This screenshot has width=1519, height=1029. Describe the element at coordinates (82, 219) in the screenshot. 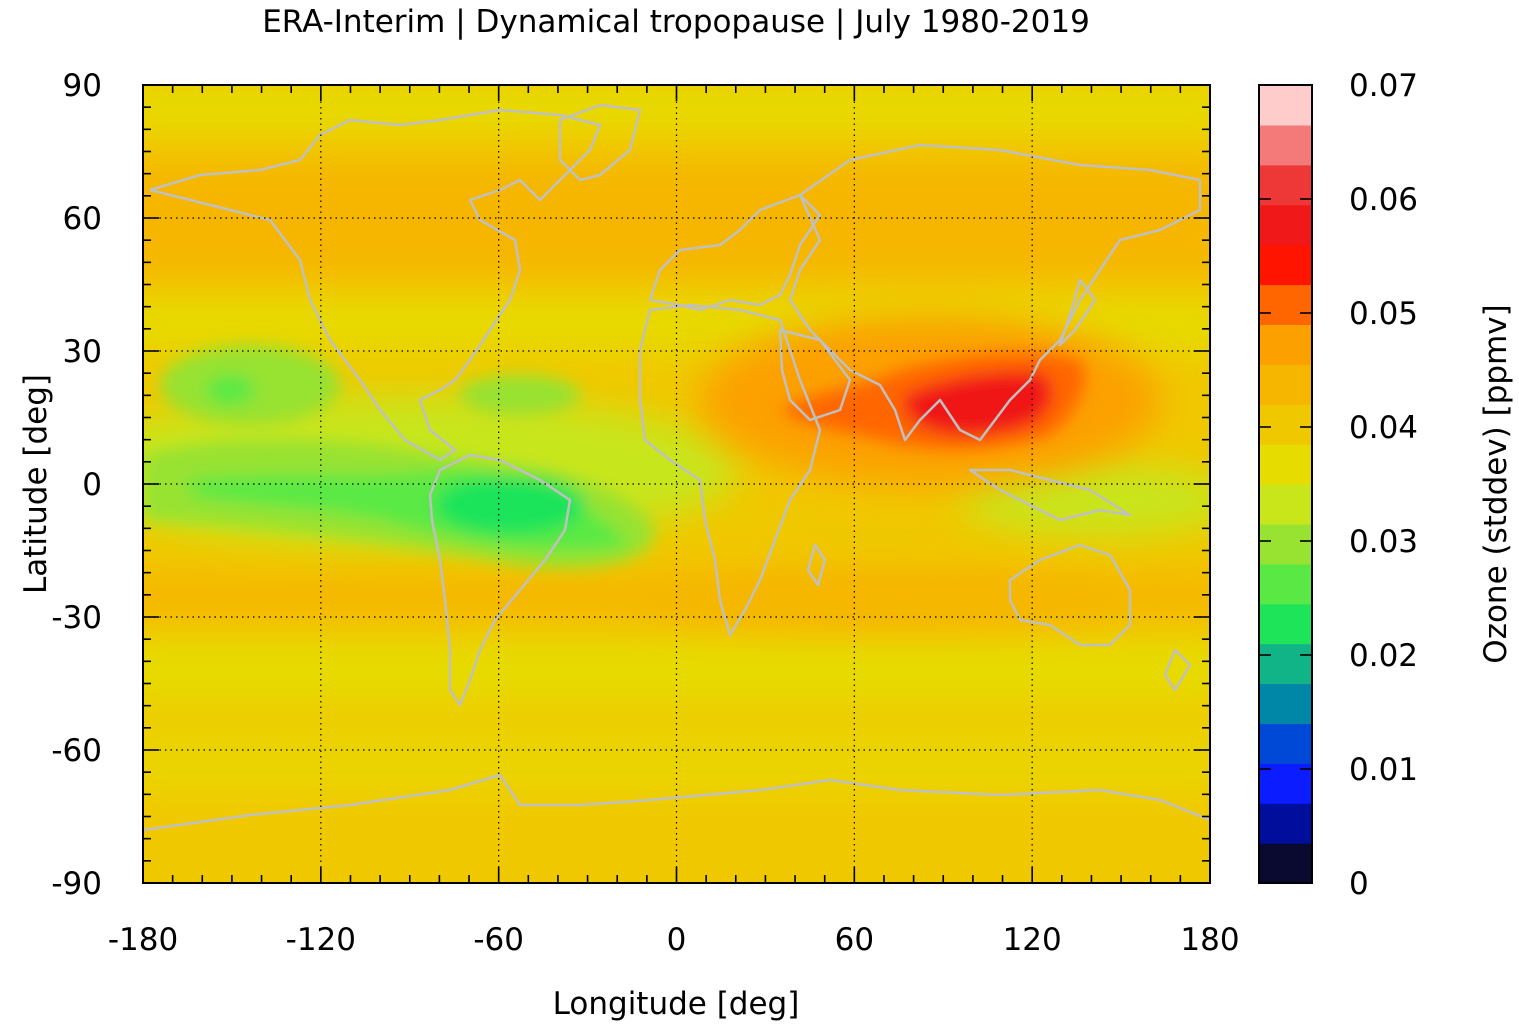

I see `y-tick-label: 60` at that location.